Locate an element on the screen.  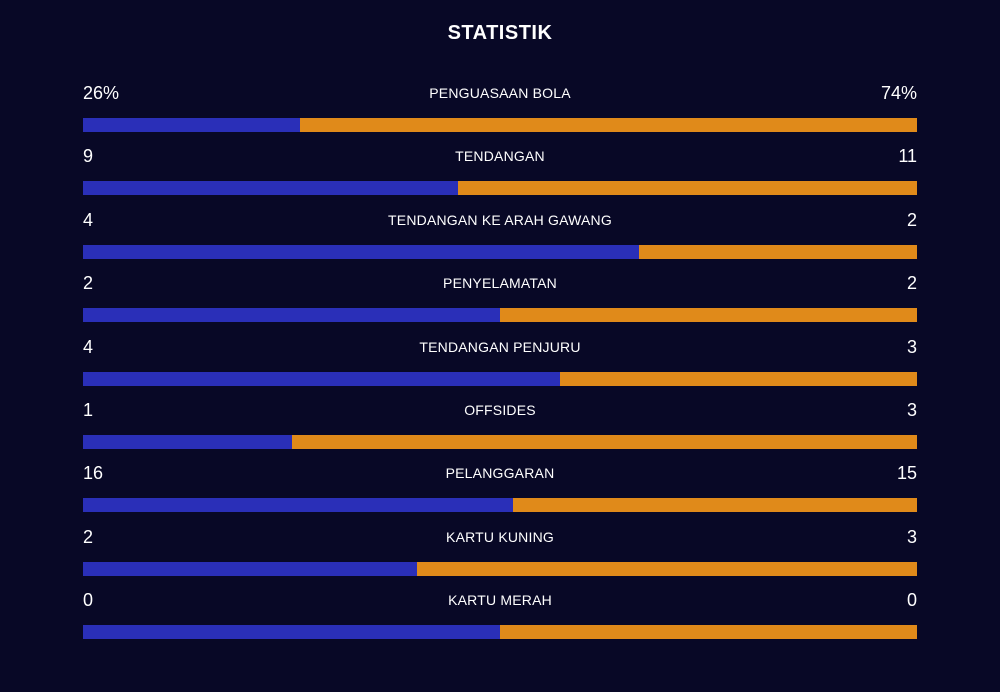
stat-label: PELANGGARAN is located at coordinates (500, 473).